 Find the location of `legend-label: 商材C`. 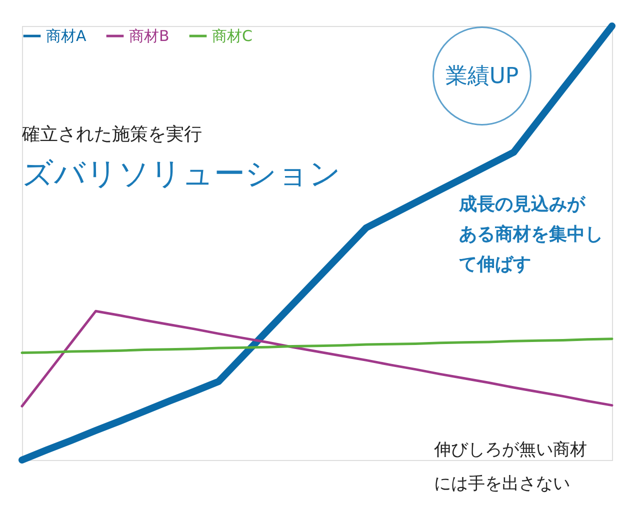

legend-label: 商材C is located at coordinates (232, 36).